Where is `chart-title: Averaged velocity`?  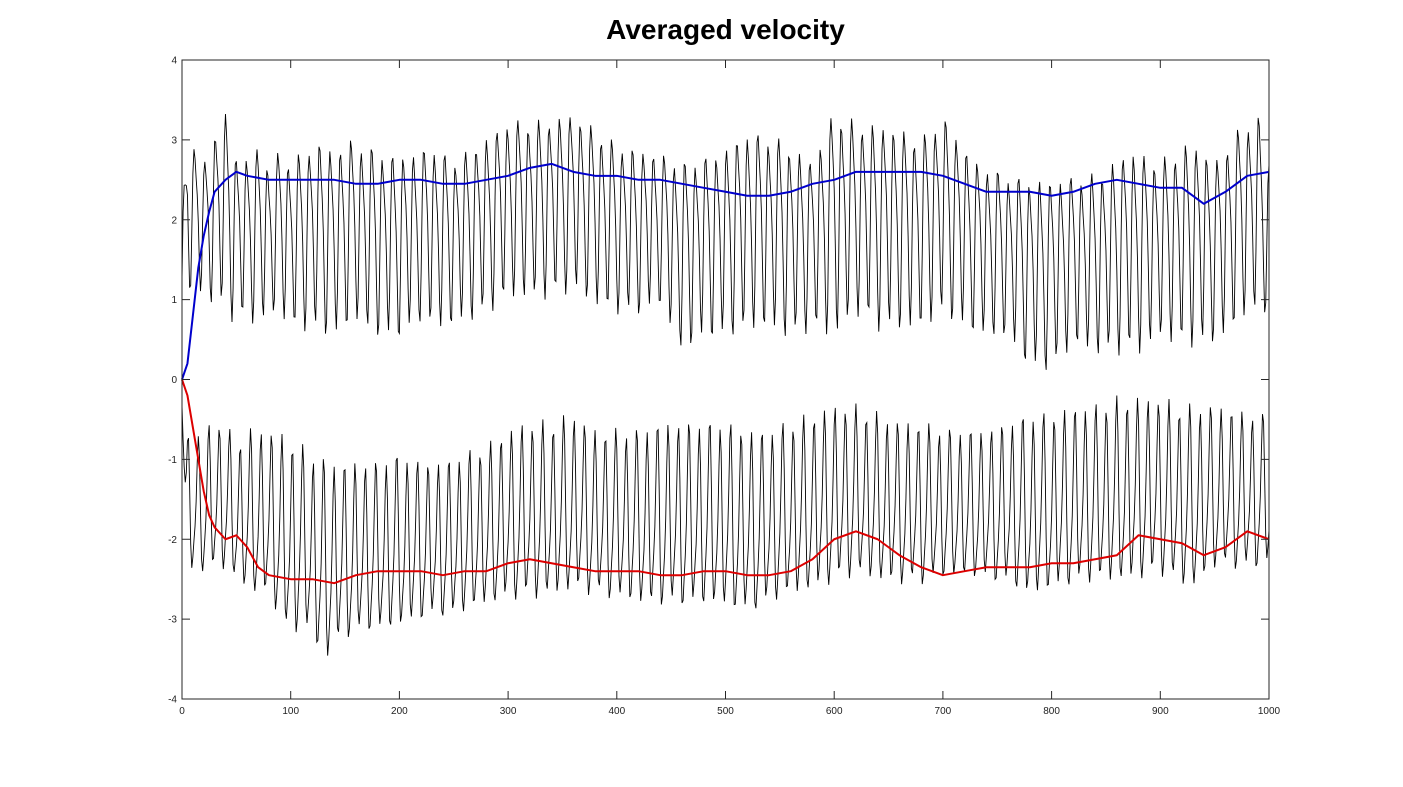
chart-title: Averaged velocity is located at coordinates (725, 29).